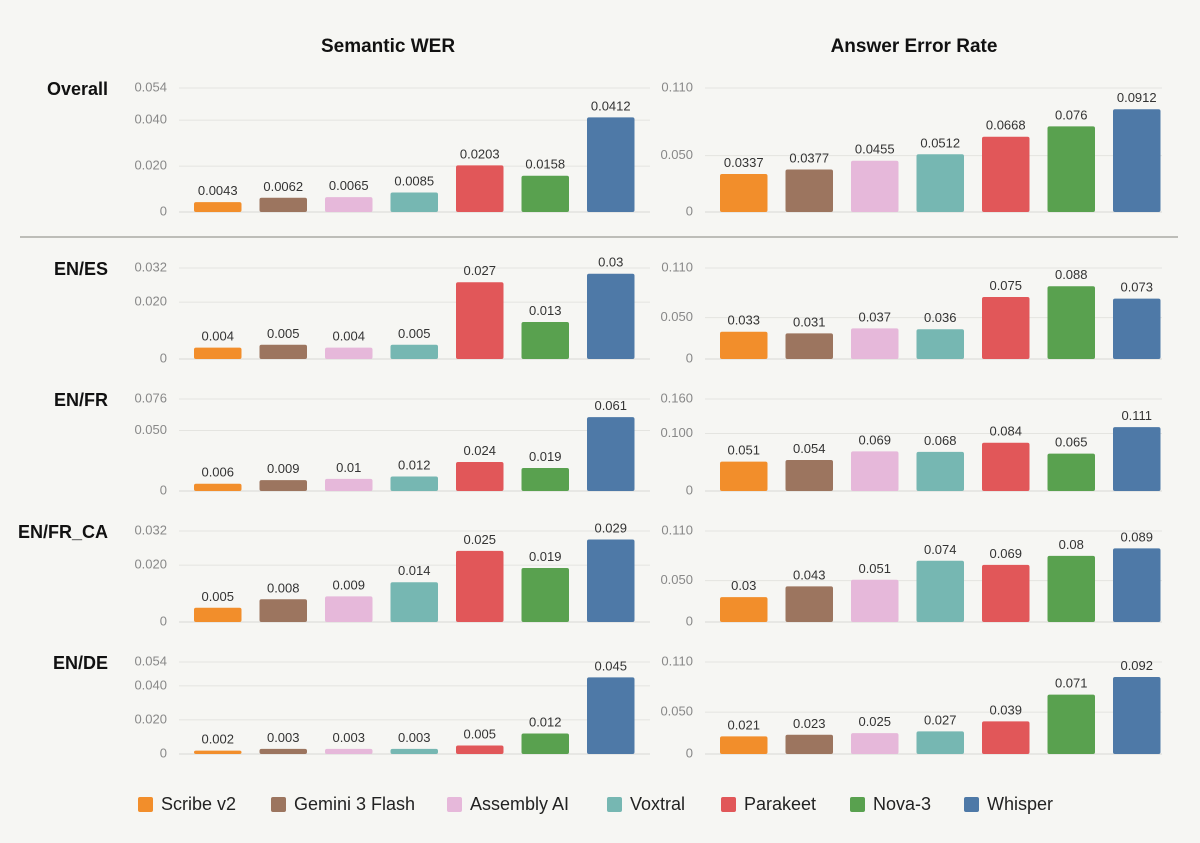  Describe the element at coordinates (81, 400) in the screenshot. I see `row-label-en-fr: EN/FR` at that location.